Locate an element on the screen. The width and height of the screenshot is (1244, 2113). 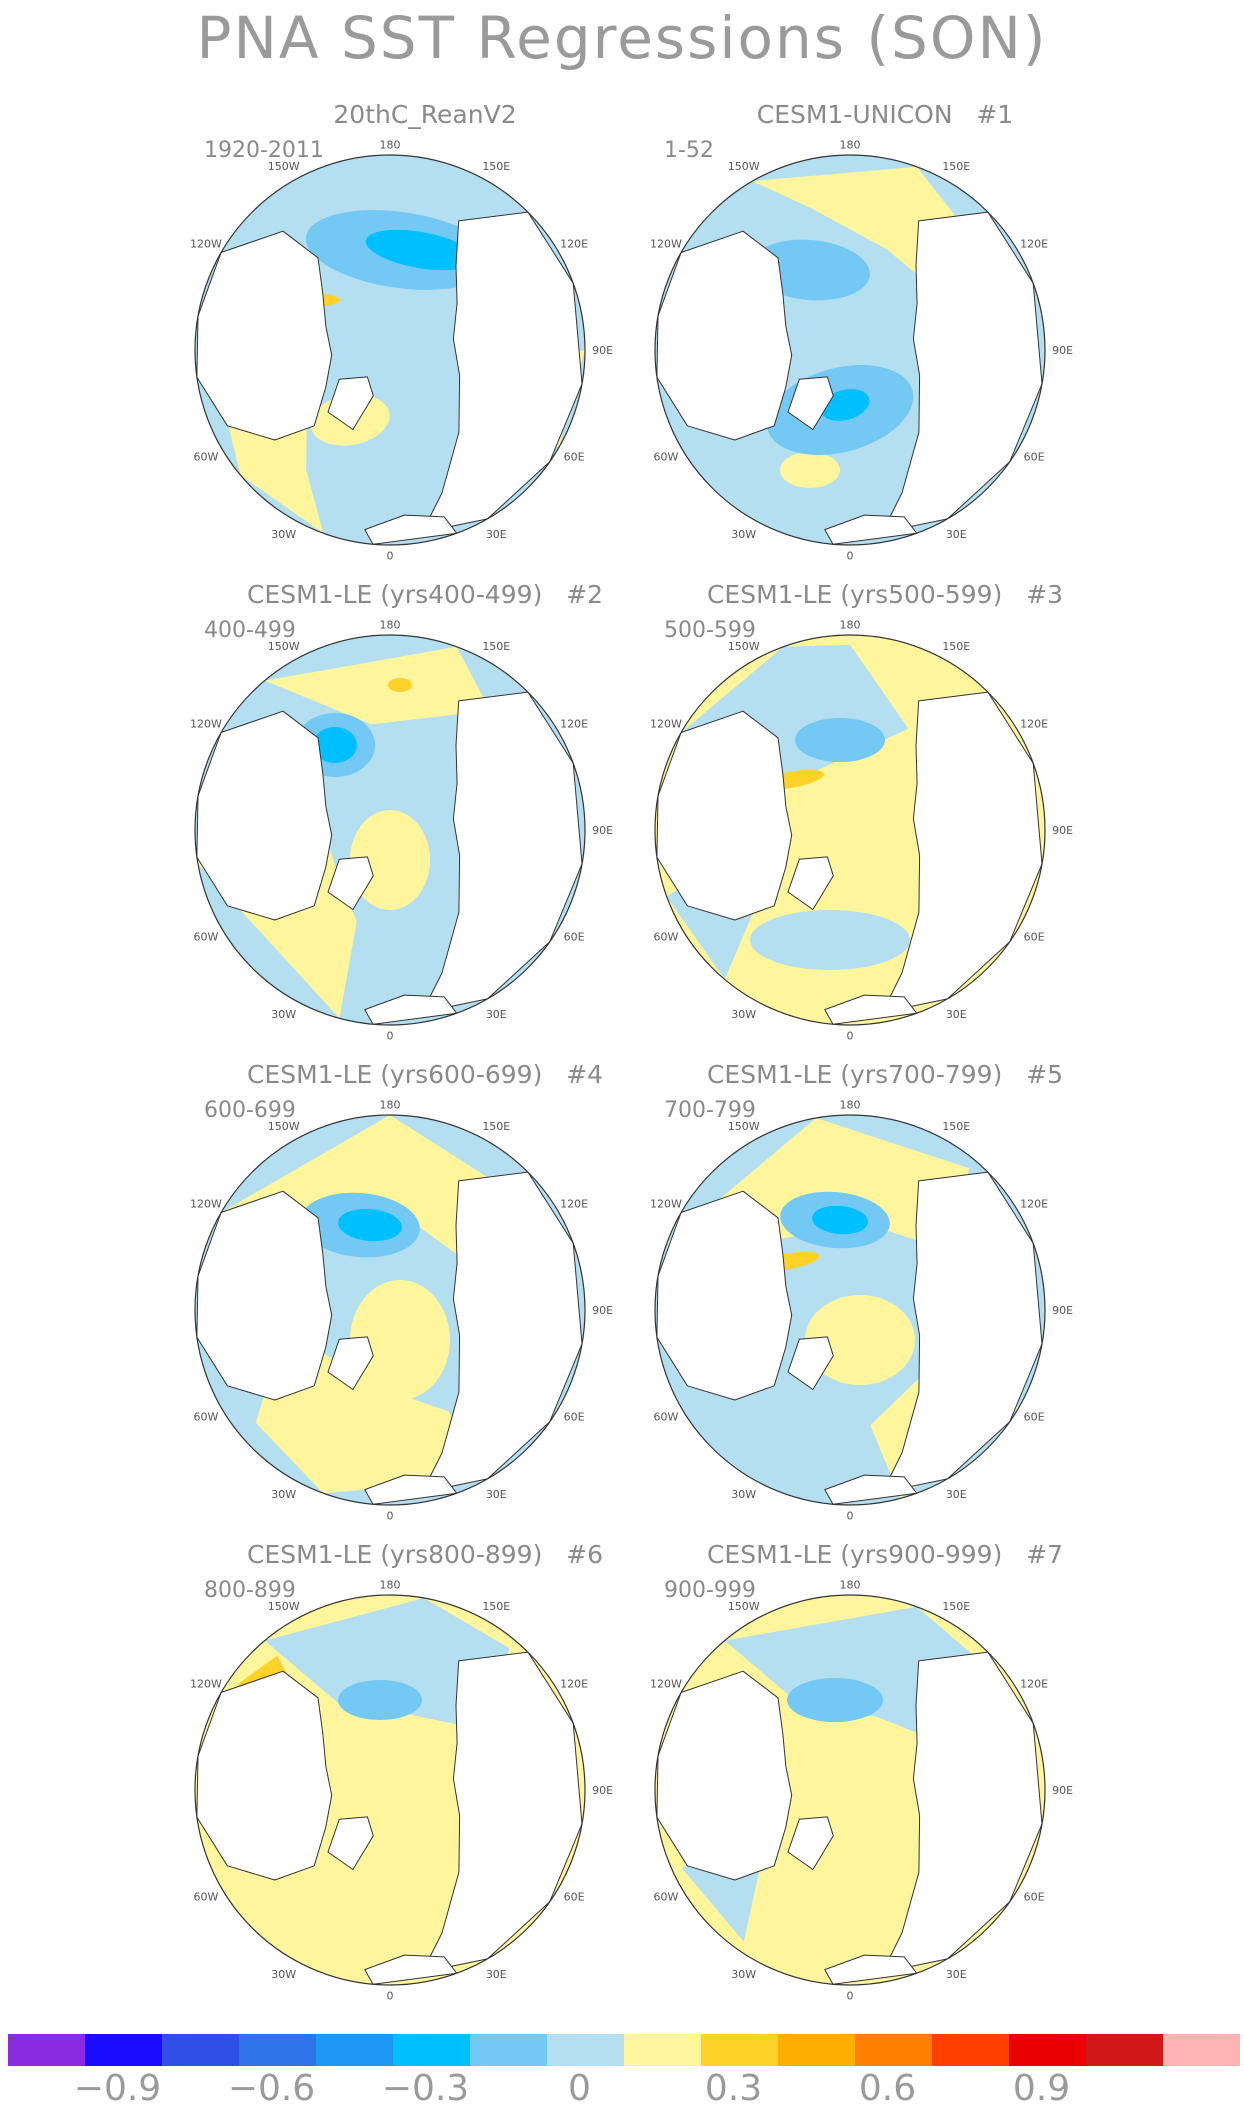
colorbar-tick-label: −0.9 is located at coordinates (117, 2088).